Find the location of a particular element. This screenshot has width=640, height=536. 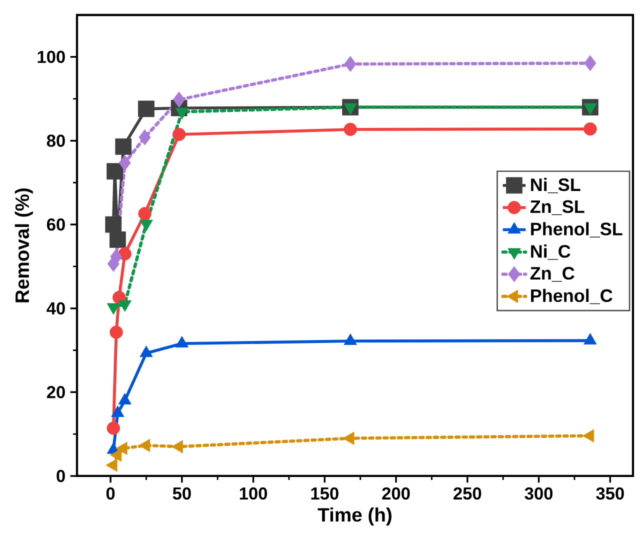

x-tick-label: 250 is located at coordinates (468, 493).